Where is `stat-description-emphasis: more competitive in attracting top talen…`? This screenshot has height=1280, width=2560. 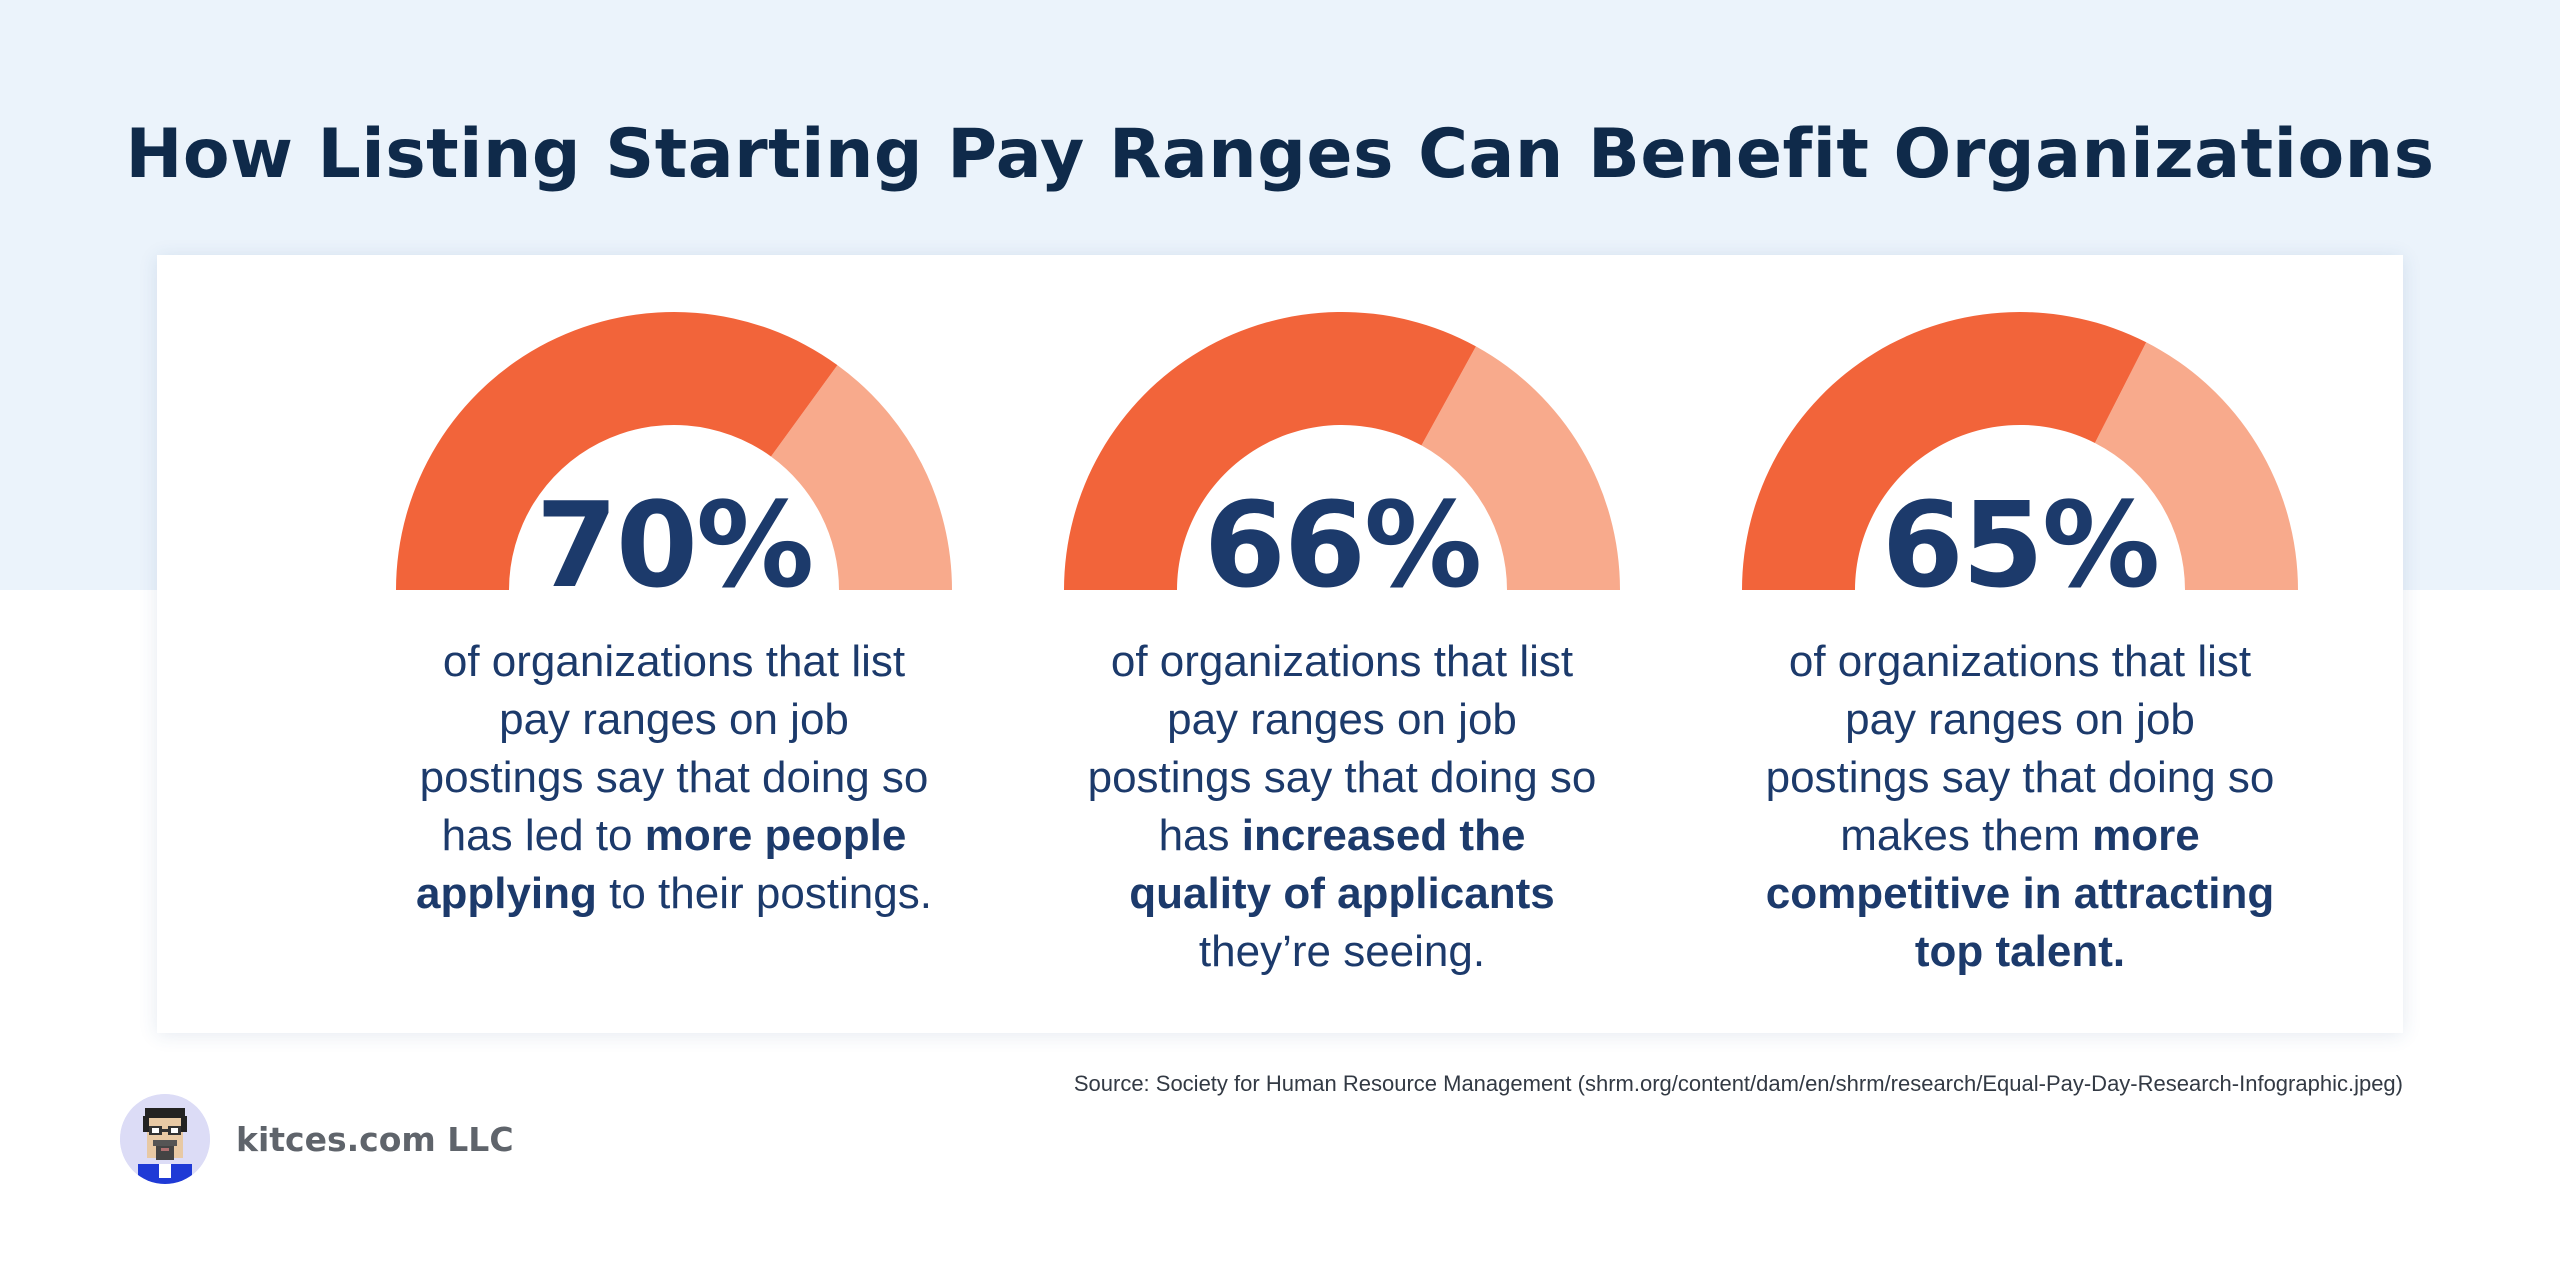
stat-description-emphasis: more competitive in attracting top talen… is located at coordinates (2020, 893).